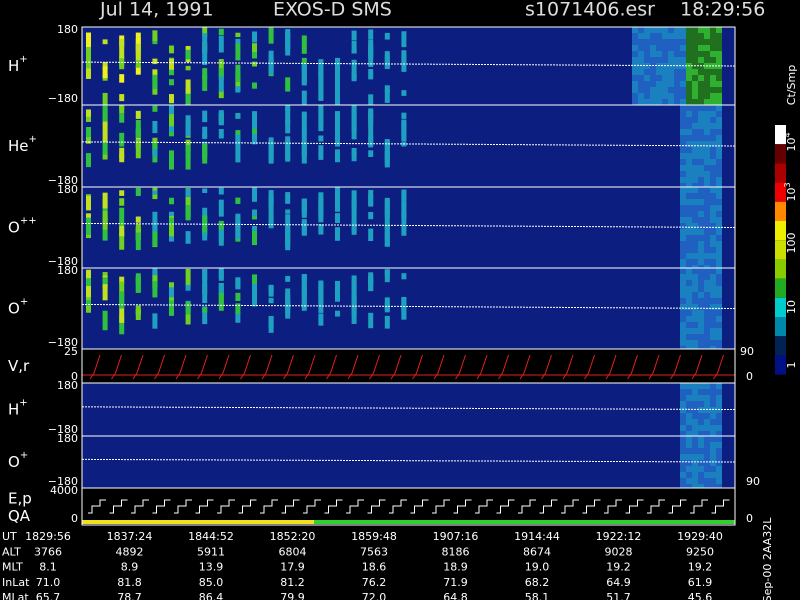 The height and width of the screenshot is (600, 800). What do you see at coordinates (64, 490) in the screenshot?
I see `tick-label: 4000` at bounding box center [64, 490].